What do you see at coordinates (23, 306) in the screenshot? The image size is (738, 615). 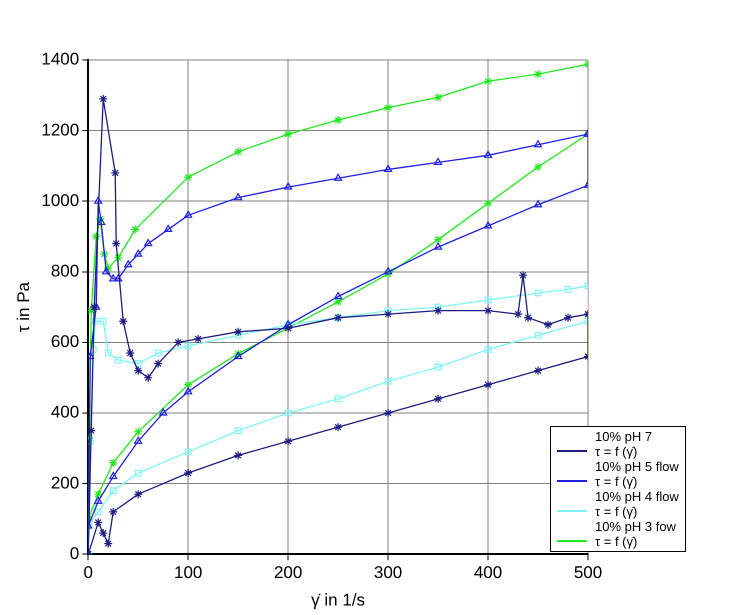 I see `y-axis-title: τ in Pa` at bounding box center [23, 306].